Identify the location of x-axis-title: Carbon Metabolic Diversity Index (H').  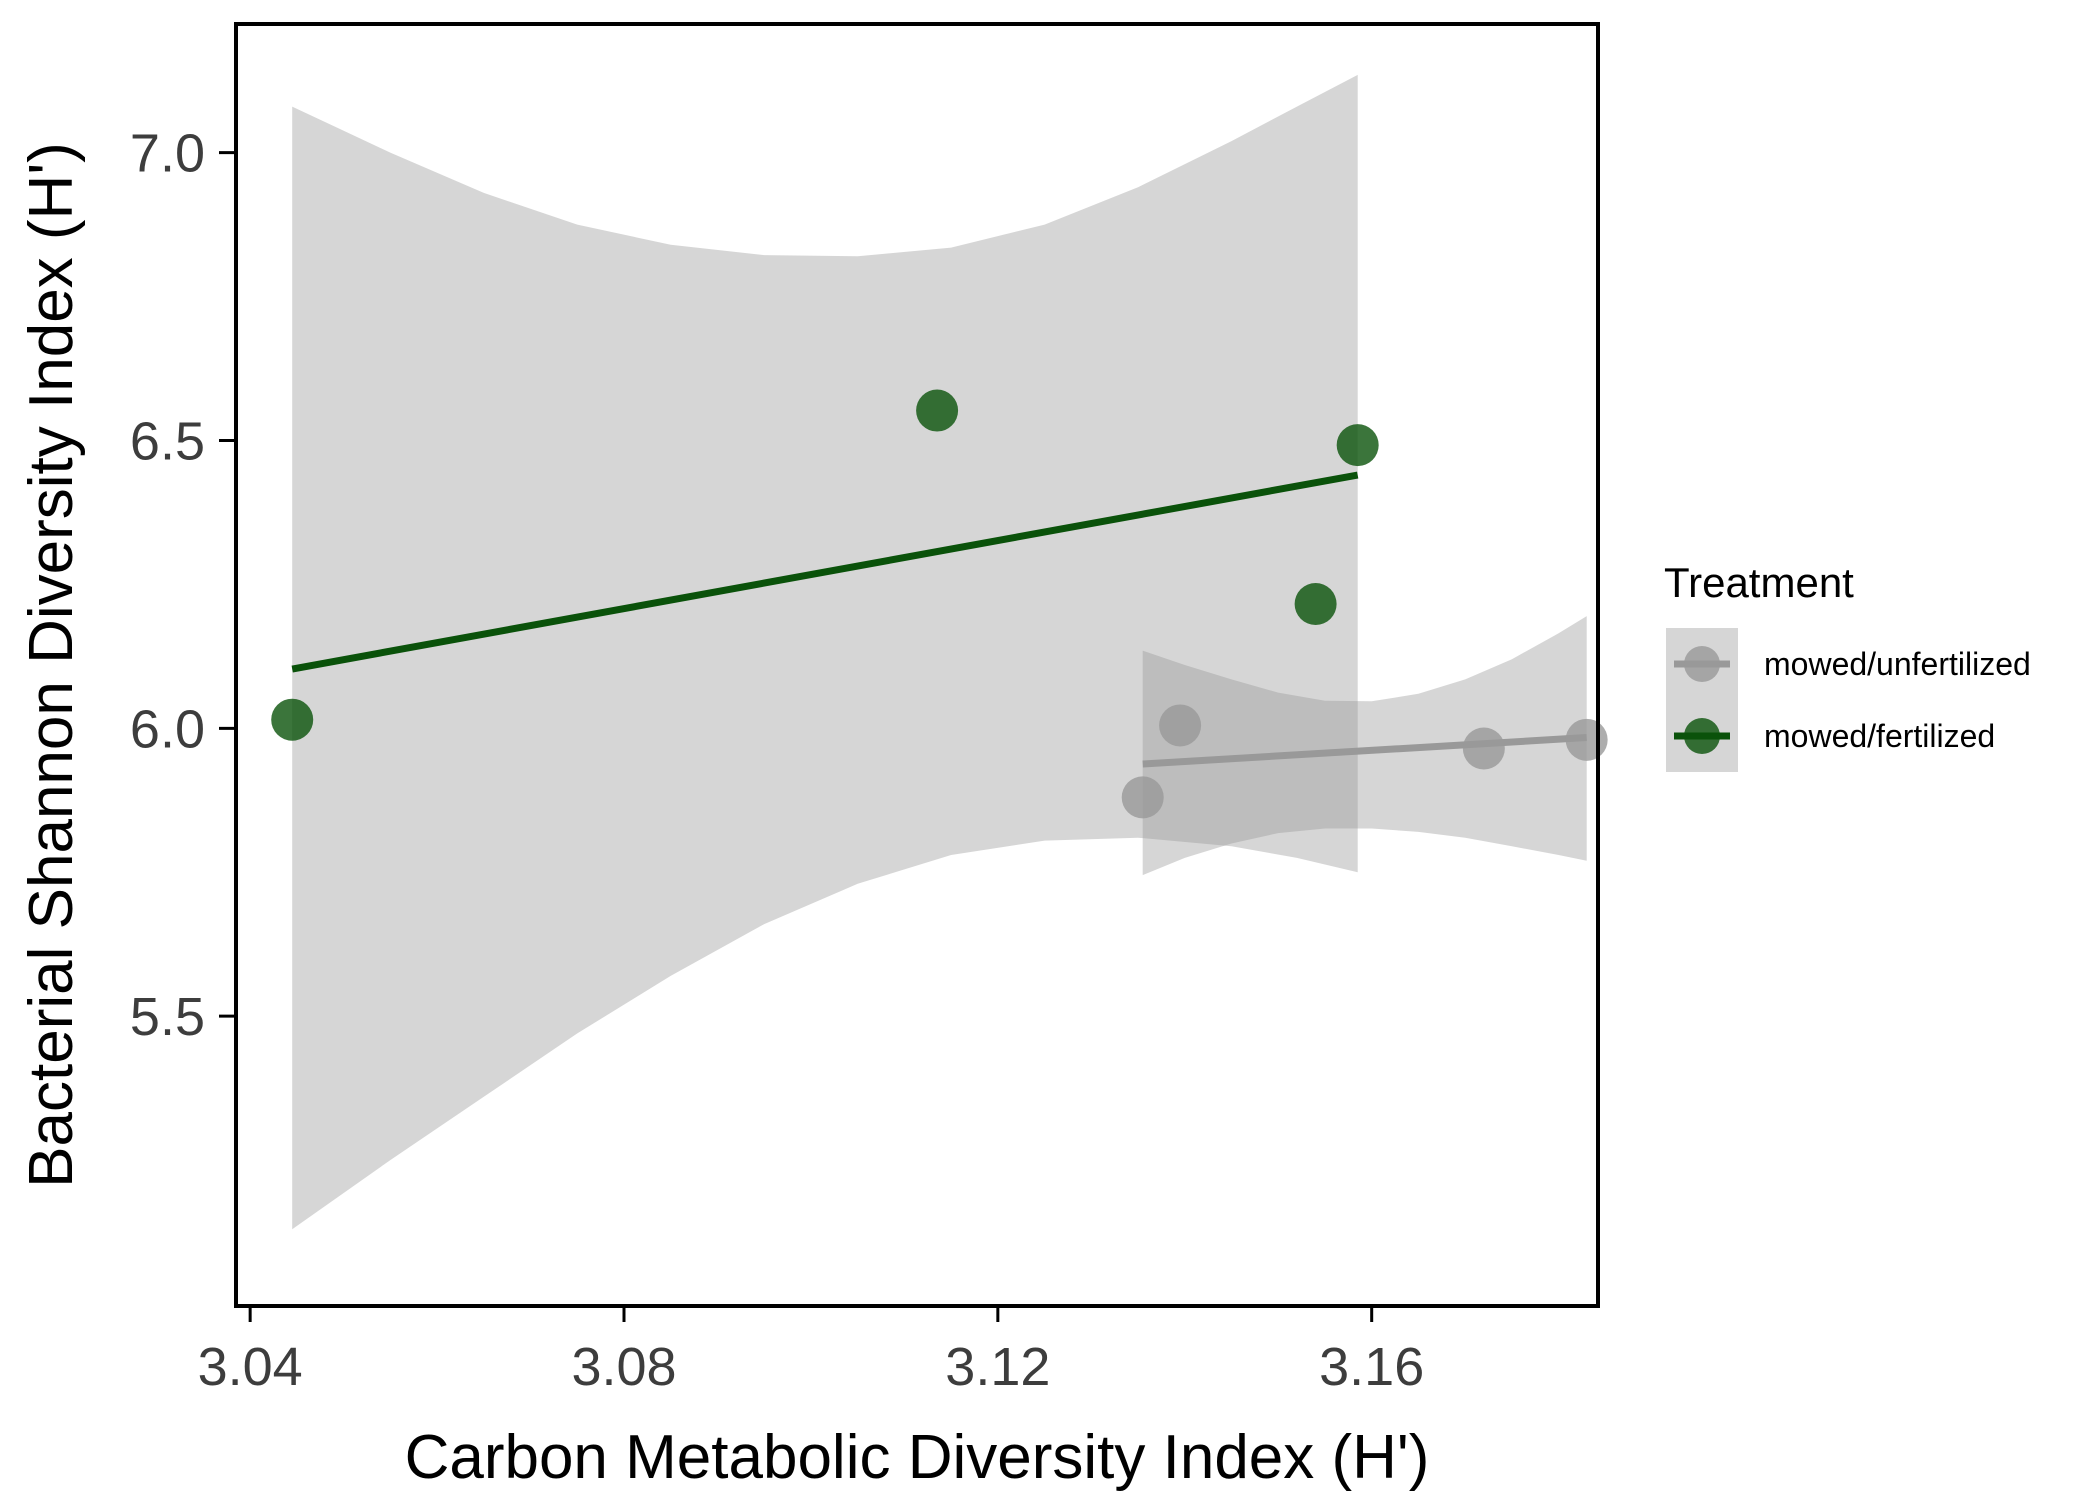
(917, 1457).